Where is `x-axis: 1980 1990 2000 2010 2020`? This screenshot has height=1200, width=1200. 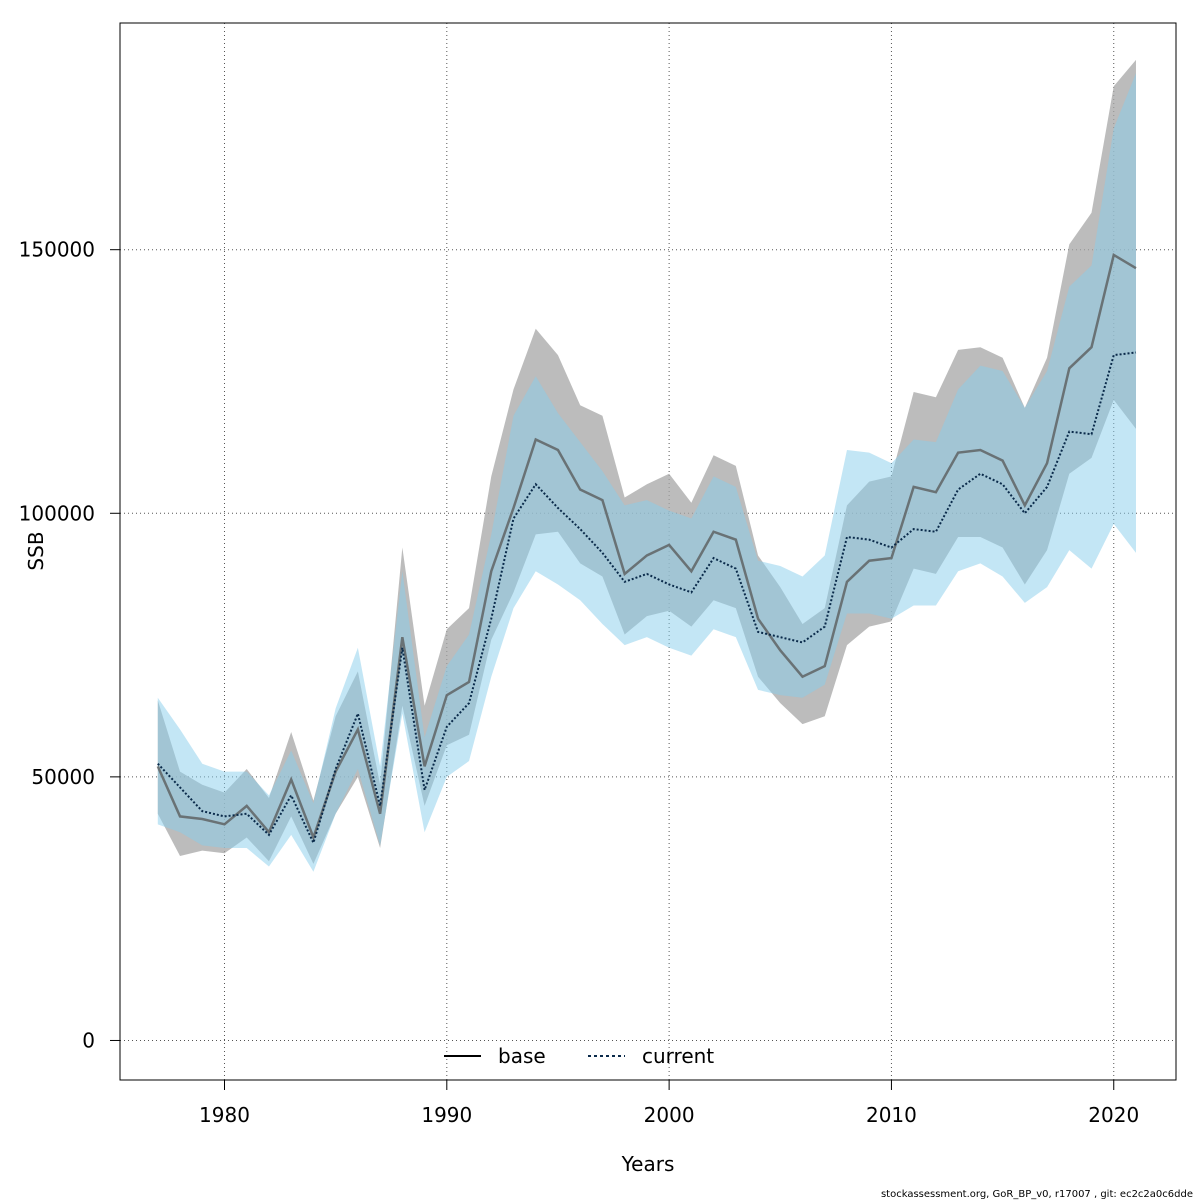 x-axis: 1980 1990 2000 2010 2020 is located at coordinates (669, 1103).